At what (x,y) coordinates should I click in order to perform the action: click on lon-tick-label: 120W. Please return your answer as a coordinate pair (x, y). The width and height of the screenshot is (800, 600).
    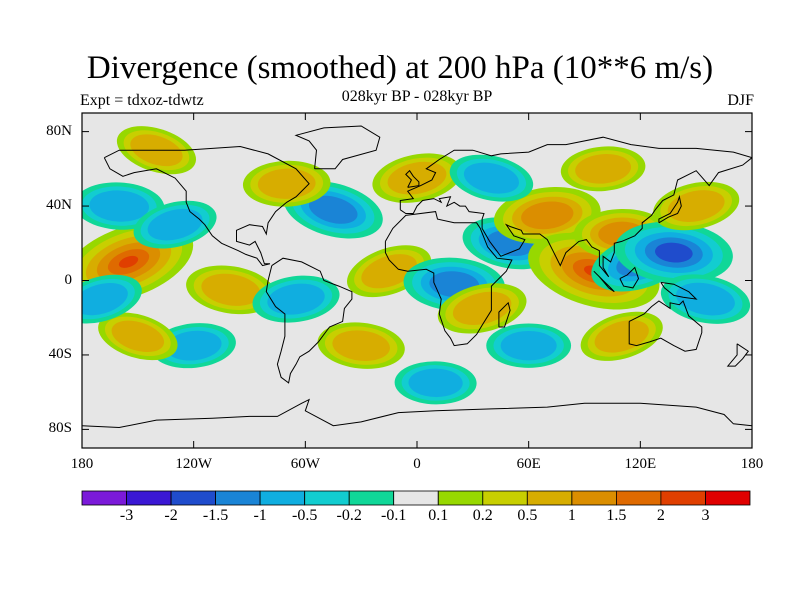
    Looking at the image, I should click on (193, 464).